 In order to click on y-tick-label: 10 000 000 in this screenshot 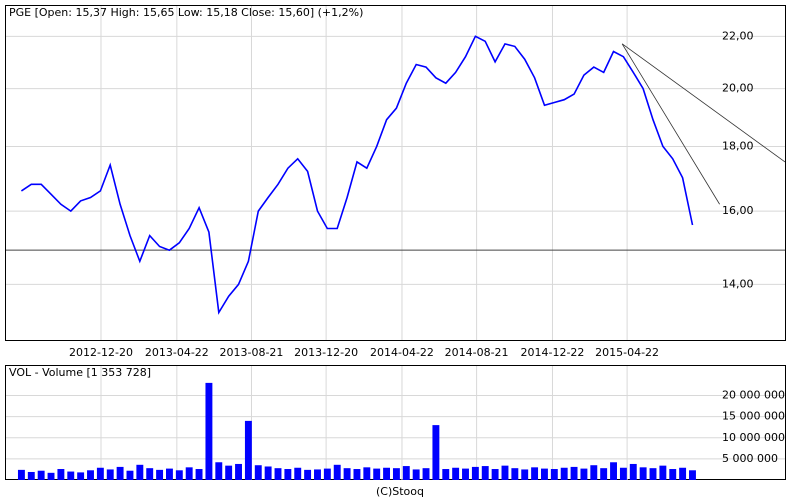, I will do `click(753, 437)`.